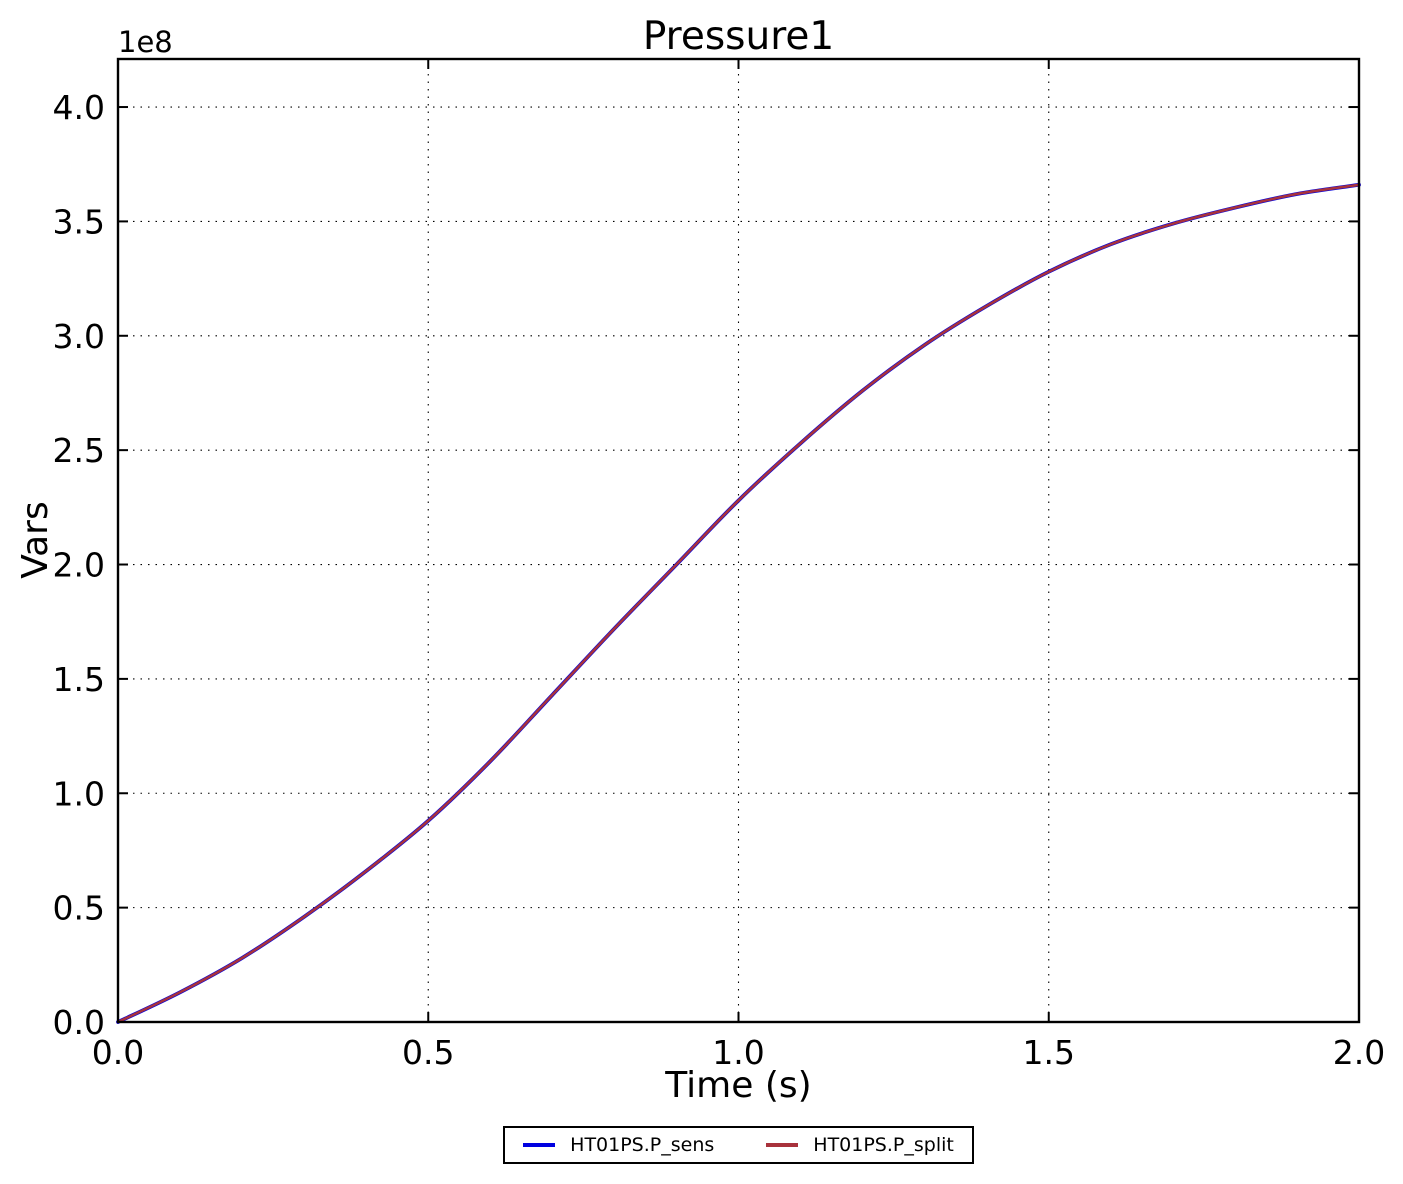 The height and width of the screenshot is (1184, 1403). I want to click on x-tick-label: 2.0, so click(1359, 1052).